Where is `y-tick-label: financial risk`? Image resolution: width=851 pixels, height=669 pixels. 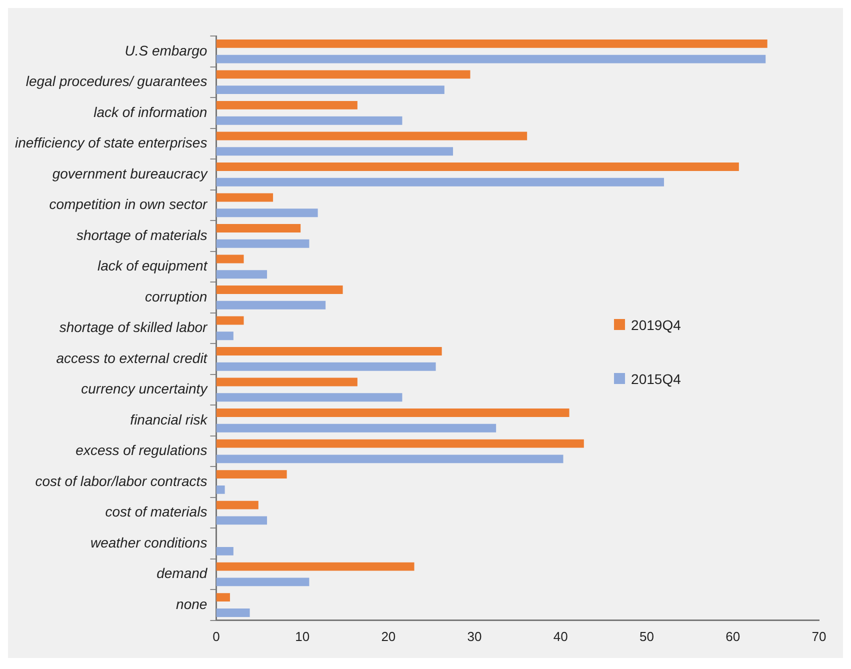
y-tick-label: financial risk is located at coordinates (169, 419).